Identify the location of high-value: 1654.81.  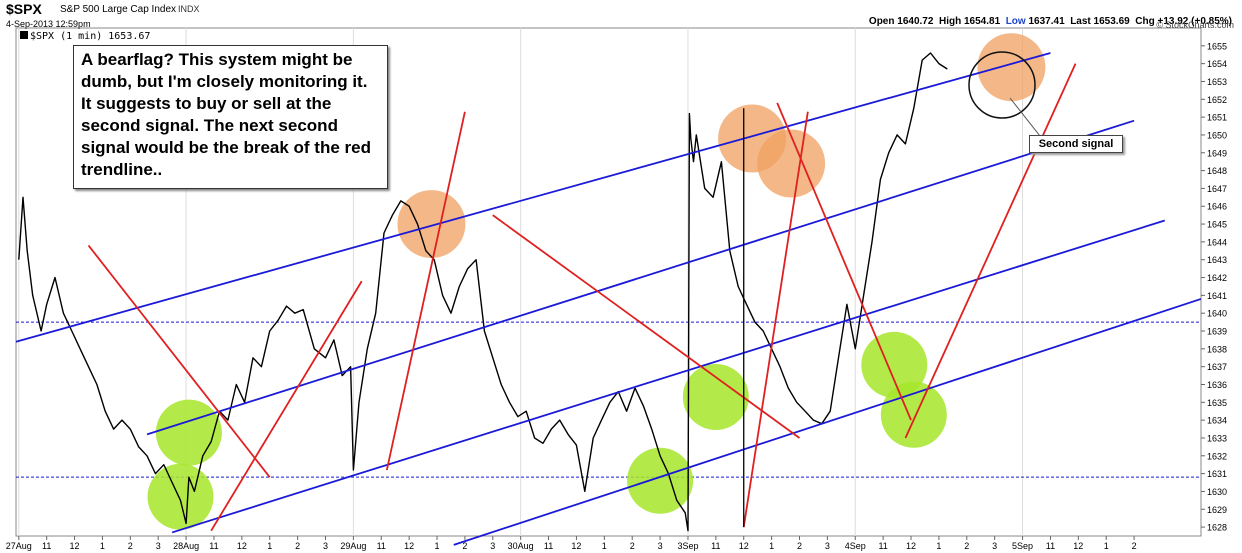
(982, 21).